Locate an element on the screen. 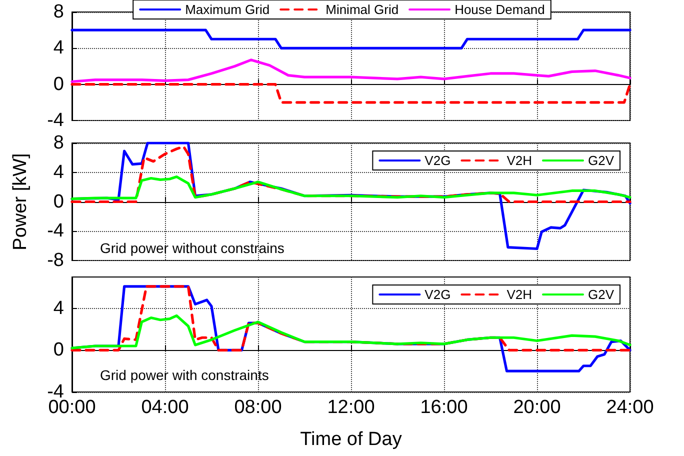 The image size is (684, 456). x-tick-label: 12:00 is located at coordinates (351, 407).